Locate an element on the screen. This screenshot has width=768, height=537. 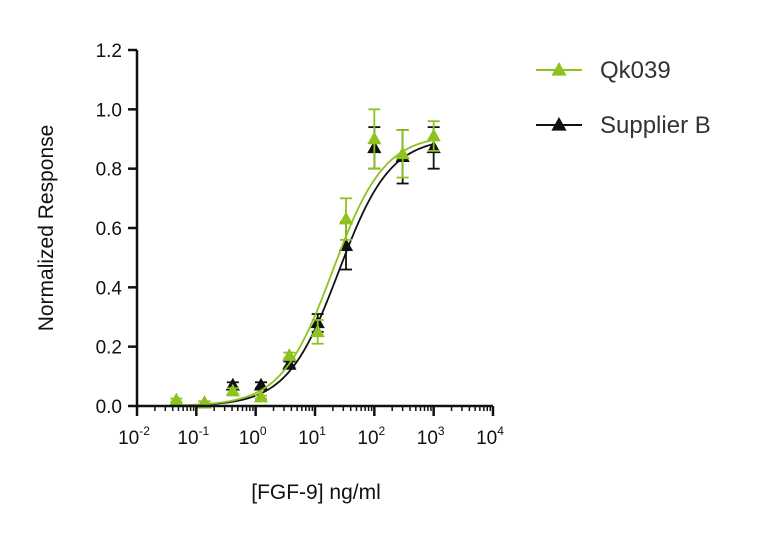
x-tick-exponent: 0 is located at coordinates (263, 431).